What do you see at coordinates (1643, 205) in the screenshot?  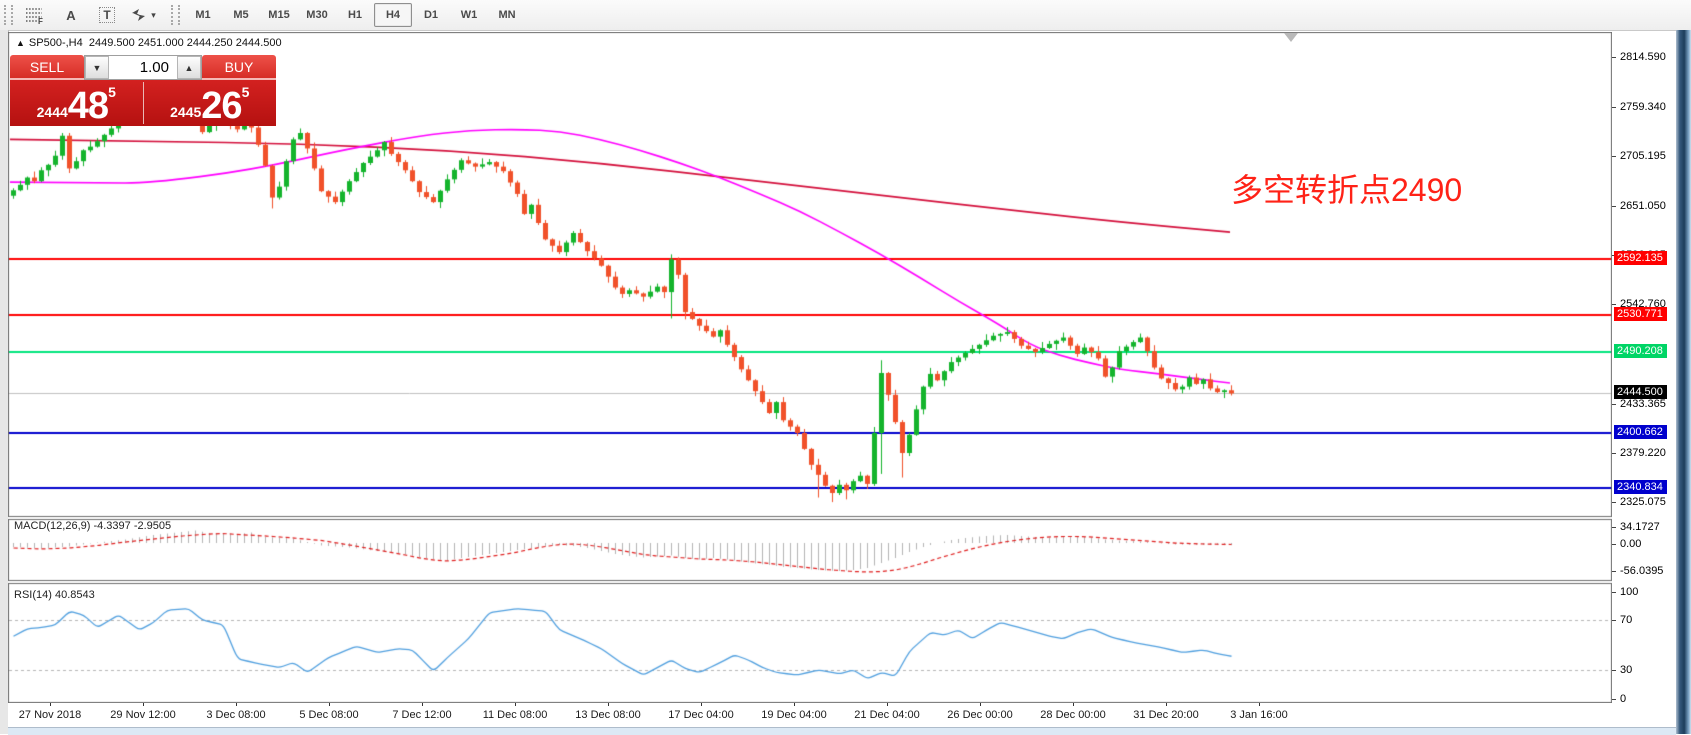 I see `price-tick: 2651.050` at bounding box center [1643, 205].